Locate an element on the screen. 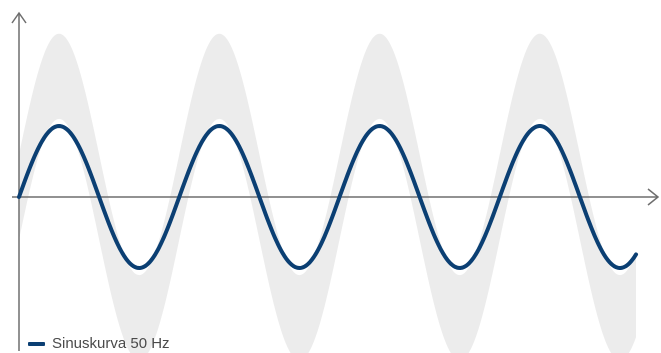  x-axis-arrow-icon is located at coordinates (653, 197).